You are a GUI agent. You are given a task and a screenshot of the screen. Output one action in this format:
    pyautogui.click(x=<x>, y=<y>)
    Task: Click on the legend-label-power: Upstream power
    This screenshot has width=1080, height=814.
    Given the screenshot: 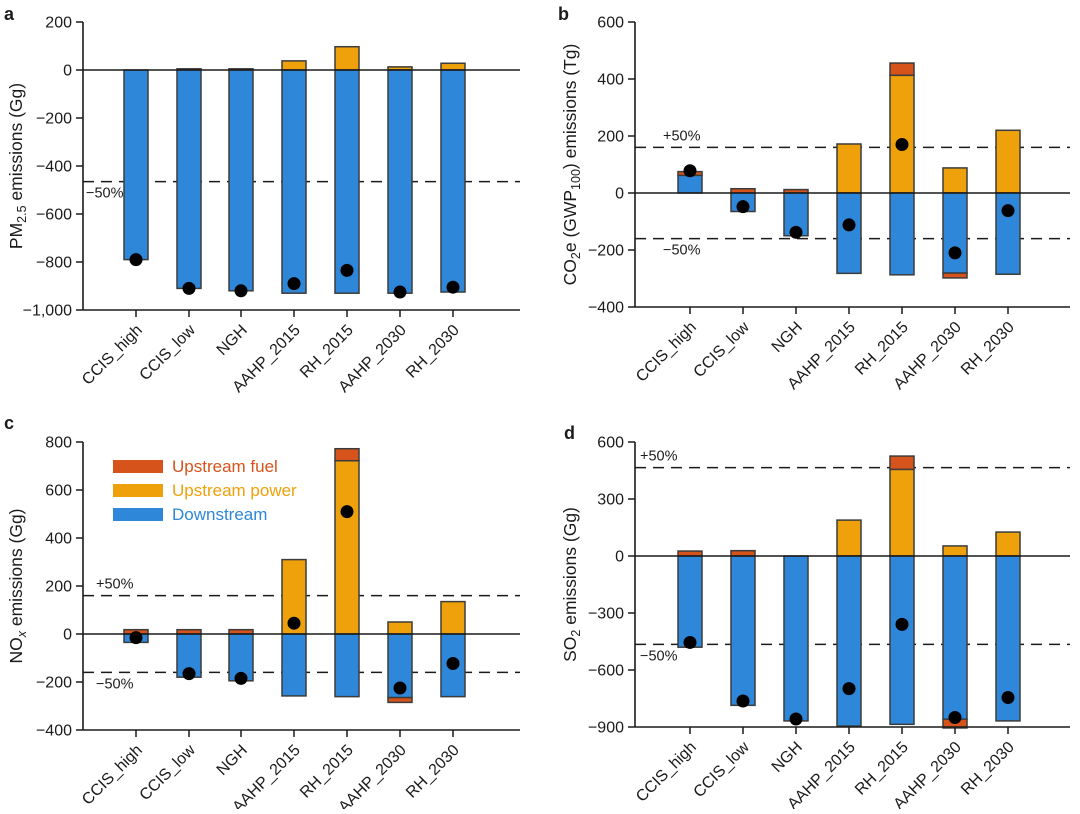 What is the action you would take?
    pyautogui.click(x=234, y=490)
    